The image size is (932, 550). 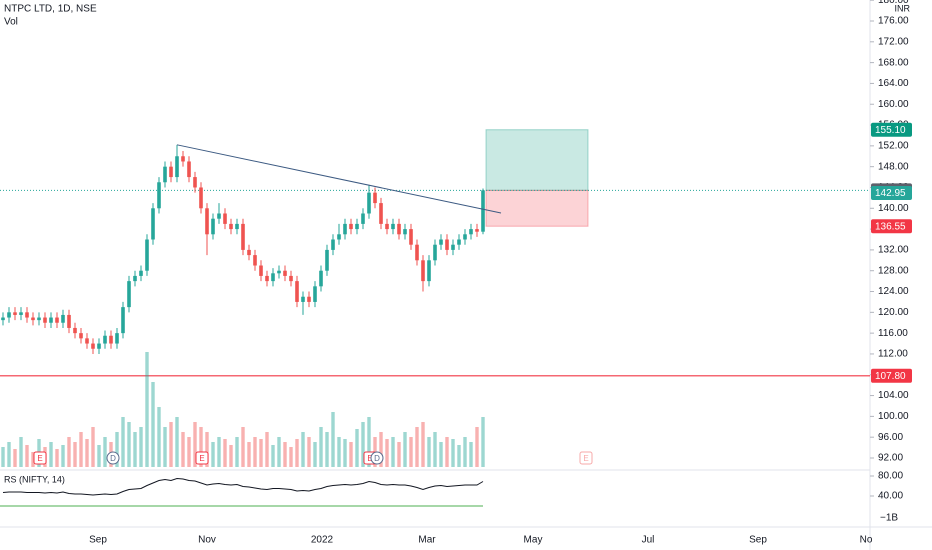 What do you see at coordinates (889, 518) in the screenshot?
I see `volume-tick: −1B` at bounding box center [889, 518].